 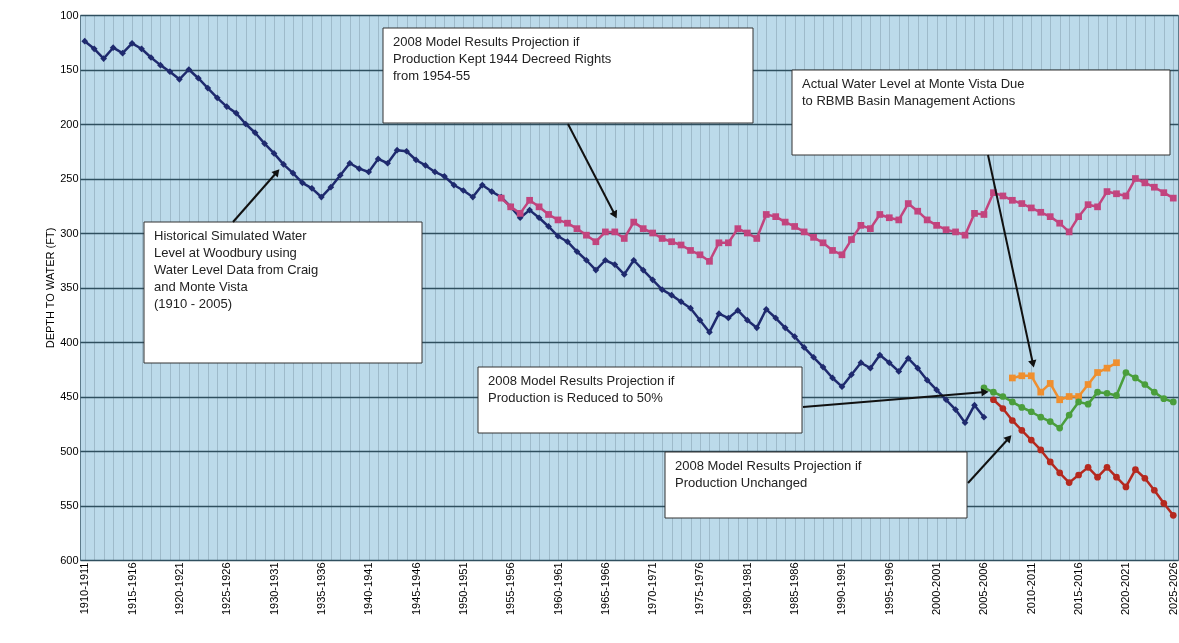 What do you see at coordinates (69, 450) in the screenshot?
I see `y-tick-label: 500` at bounding box center [69, 450].